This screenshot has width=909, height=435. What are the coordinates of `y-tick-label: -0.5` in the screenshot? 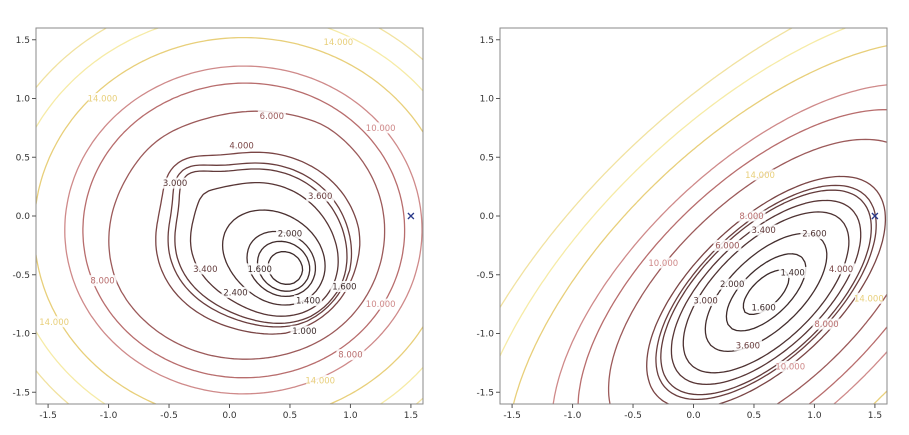 It's located at (21, 276).